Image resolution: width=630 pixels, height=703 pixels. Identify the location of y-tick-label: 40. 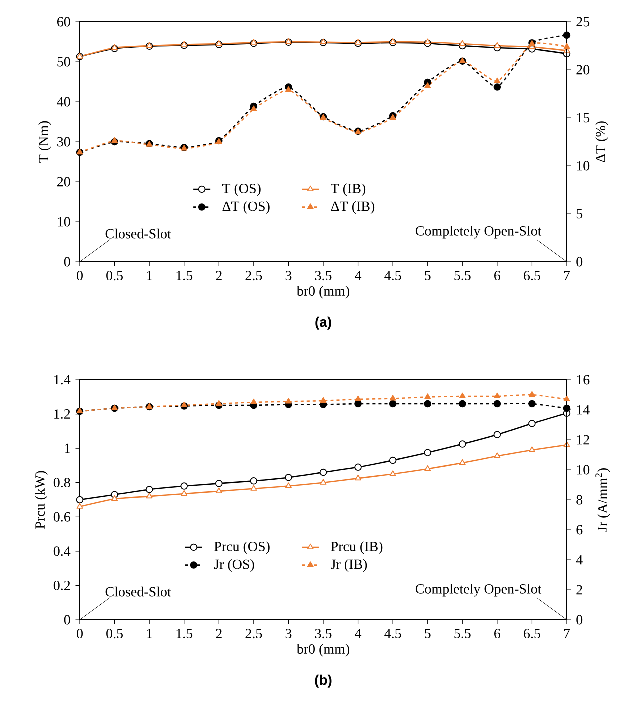
(63, 102).